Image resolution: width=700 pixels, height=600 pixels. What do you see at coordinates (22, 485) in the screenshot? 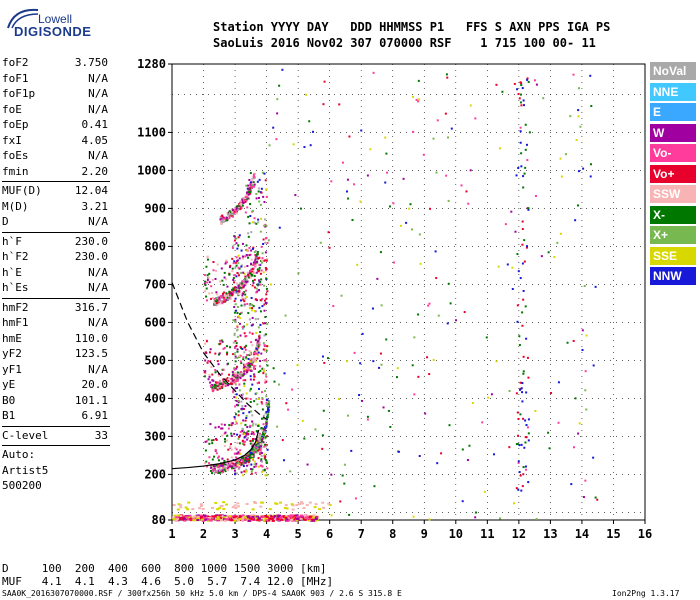
I see `auto-line: 500200` at bounding box center [22, 485].